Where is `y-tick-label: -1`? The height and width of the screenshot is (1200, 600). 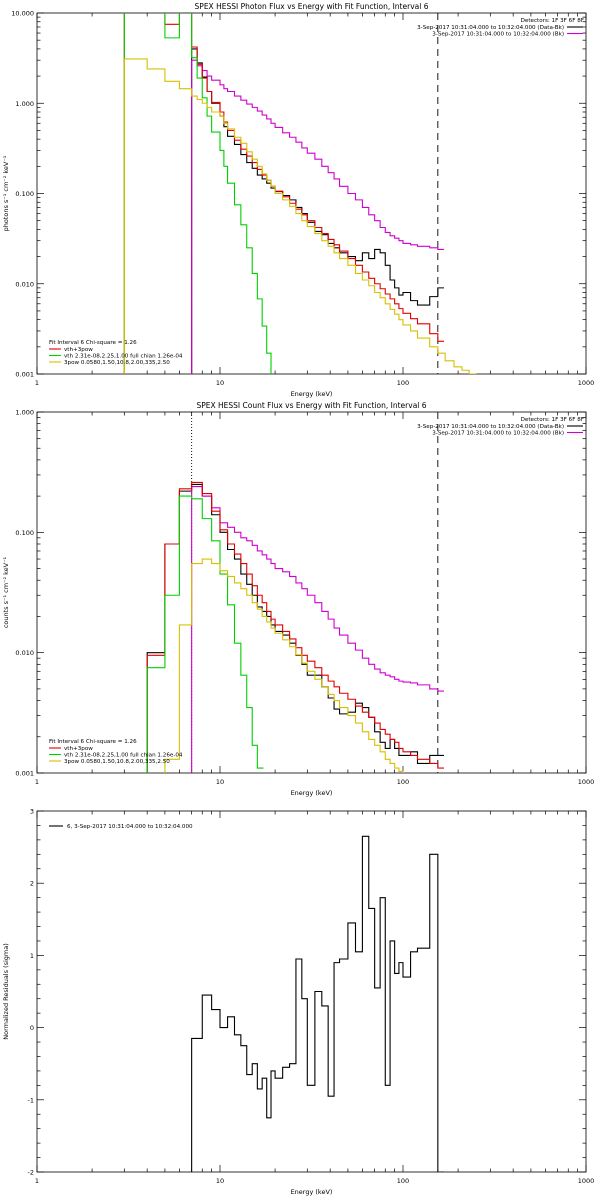 y-tick-label: -1 is located at coordinates (31, 1100).